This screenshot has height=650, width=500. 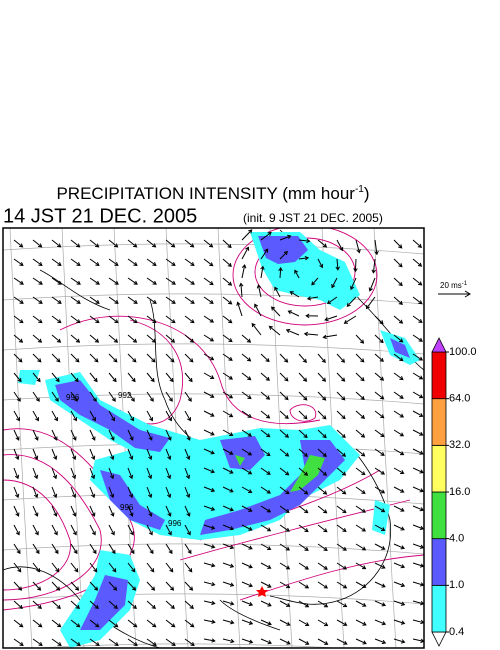 I want to click on colorbar-tick-label: 32.0, so click(x=459, y=445).